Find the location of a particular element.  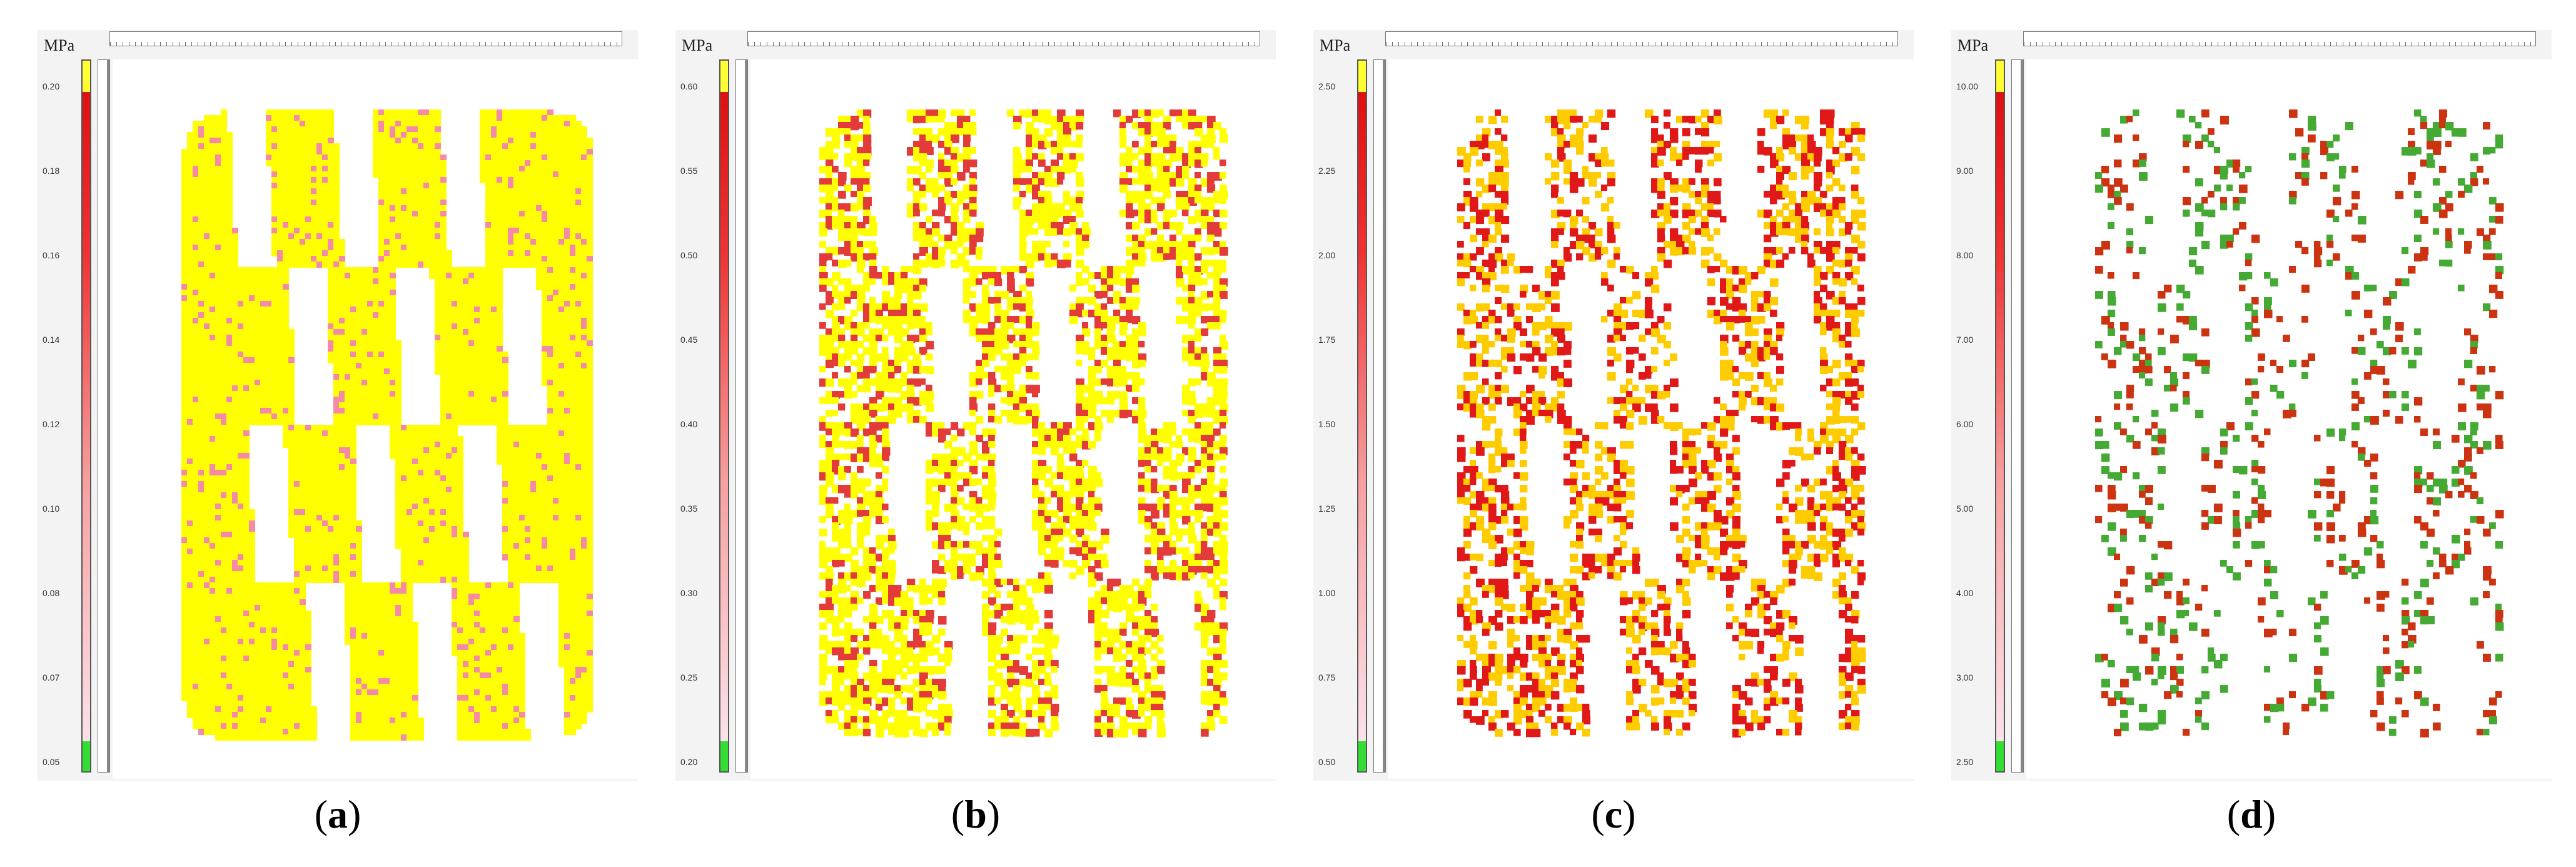

scale-tick-label: 0.16 is located at coordinates (51, 255).